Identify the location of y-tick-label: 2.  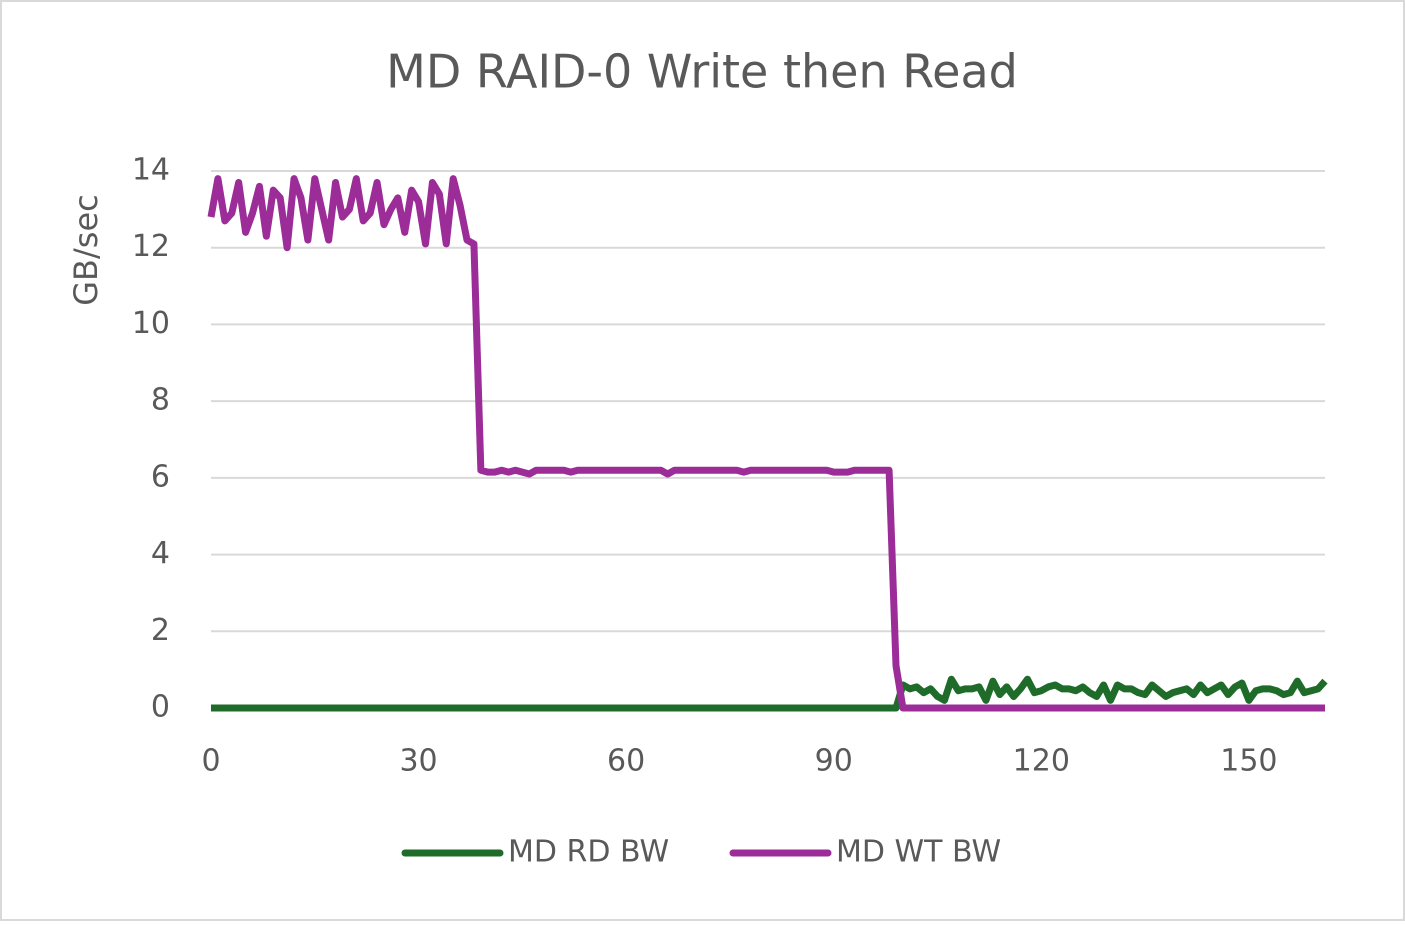
(160, 630).